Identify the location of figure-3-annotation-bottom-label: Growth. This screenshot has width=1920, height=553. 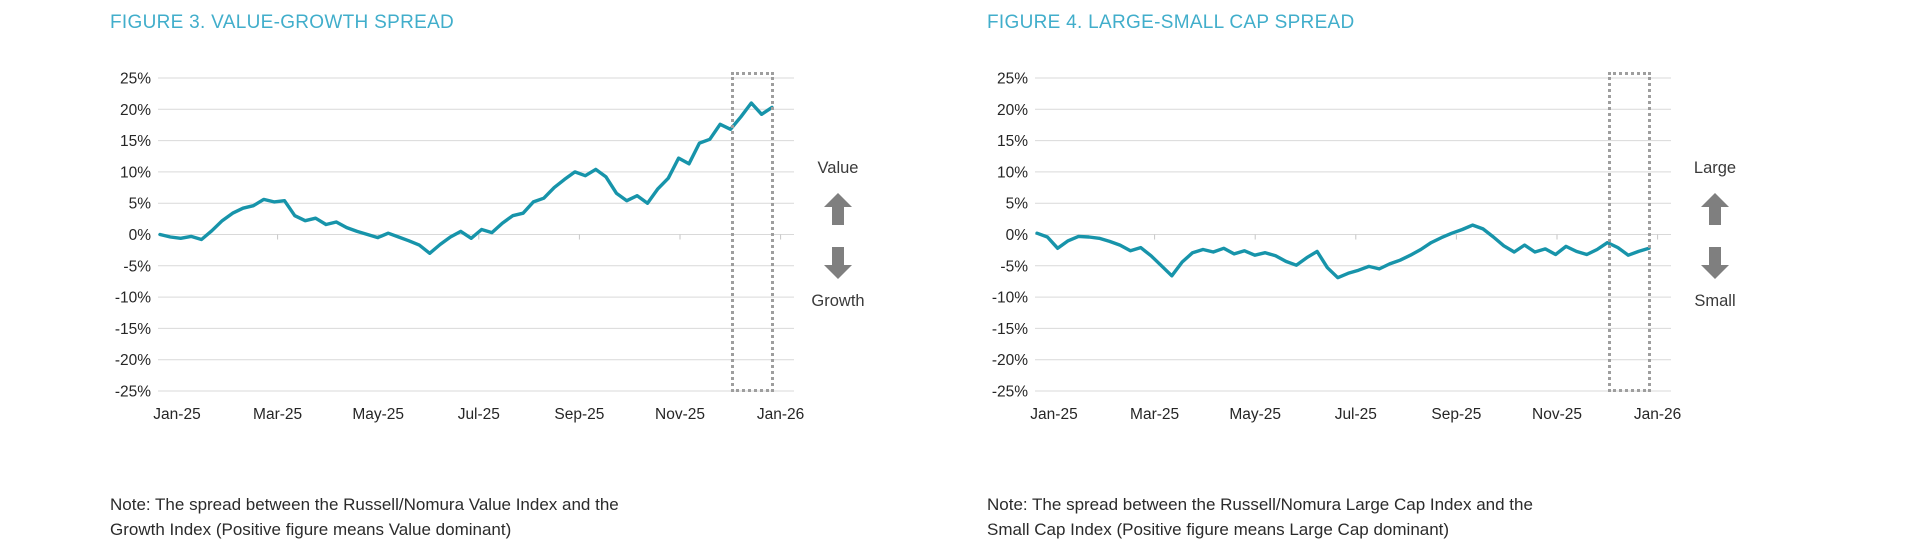
(838, 301).